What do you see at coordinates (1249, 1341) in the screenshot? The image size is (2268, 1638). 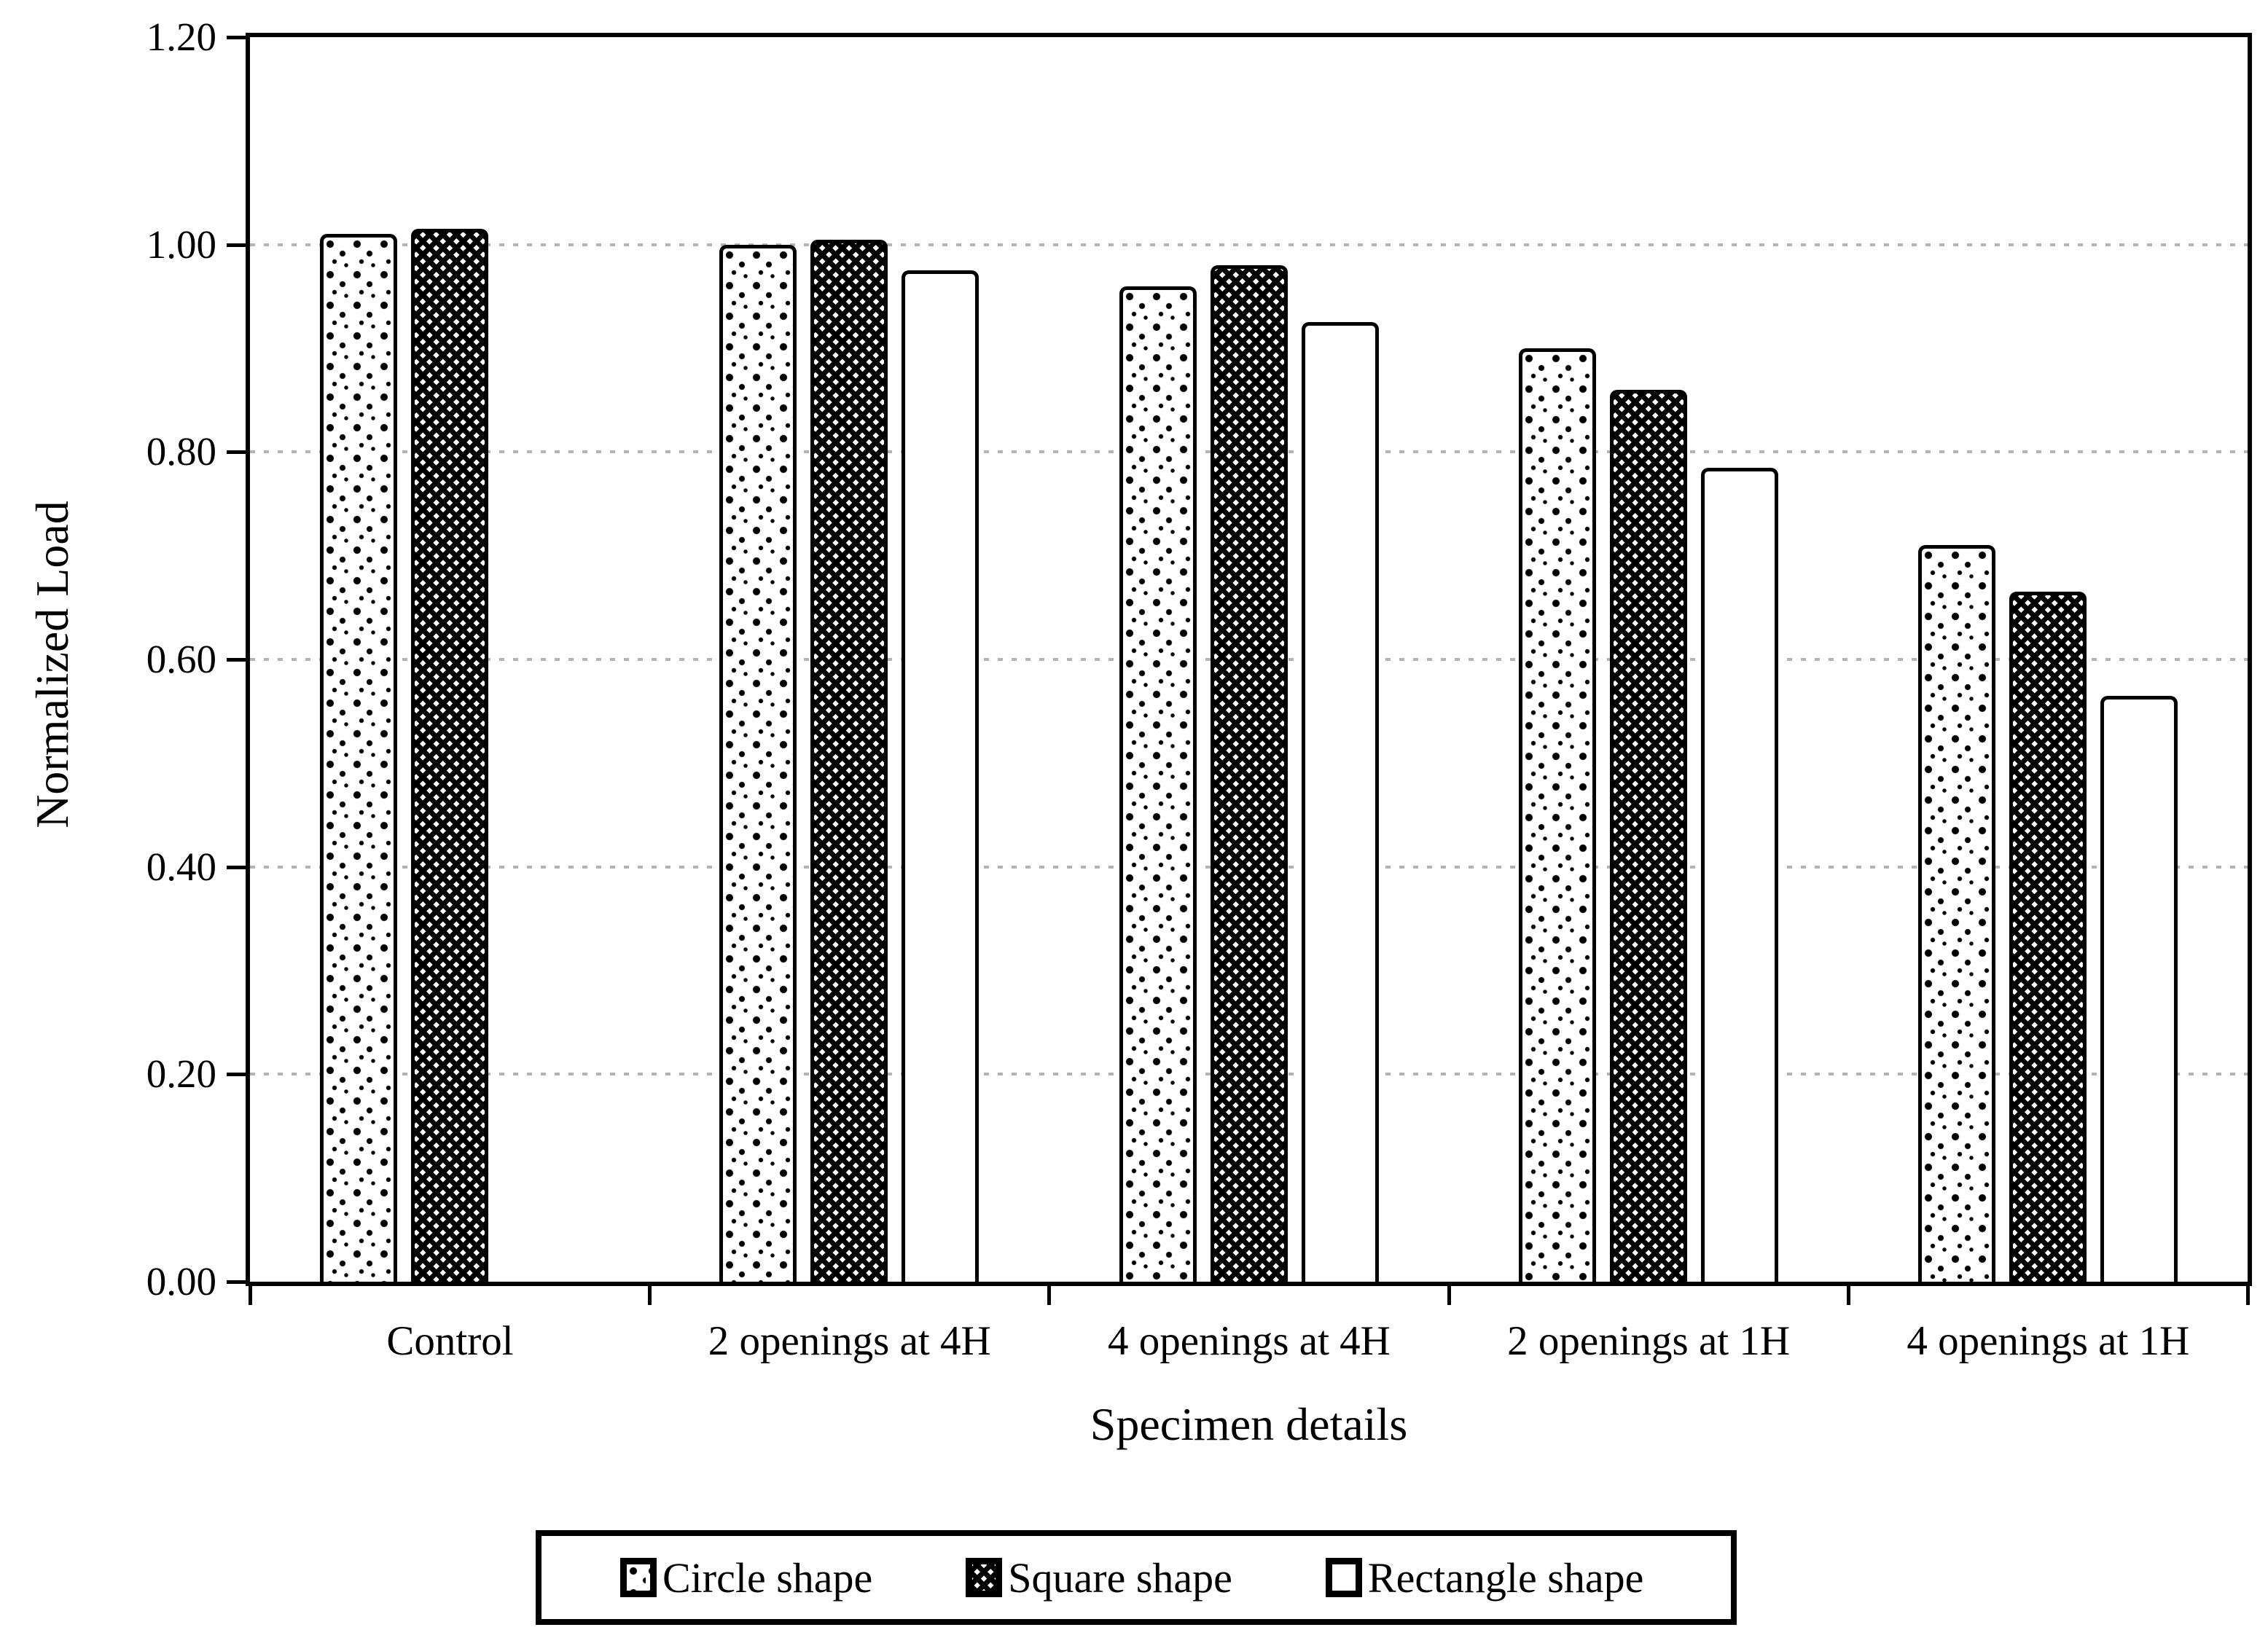 I see `category-label: 4 openings at 4H` at bounding box center [1249, 1341].